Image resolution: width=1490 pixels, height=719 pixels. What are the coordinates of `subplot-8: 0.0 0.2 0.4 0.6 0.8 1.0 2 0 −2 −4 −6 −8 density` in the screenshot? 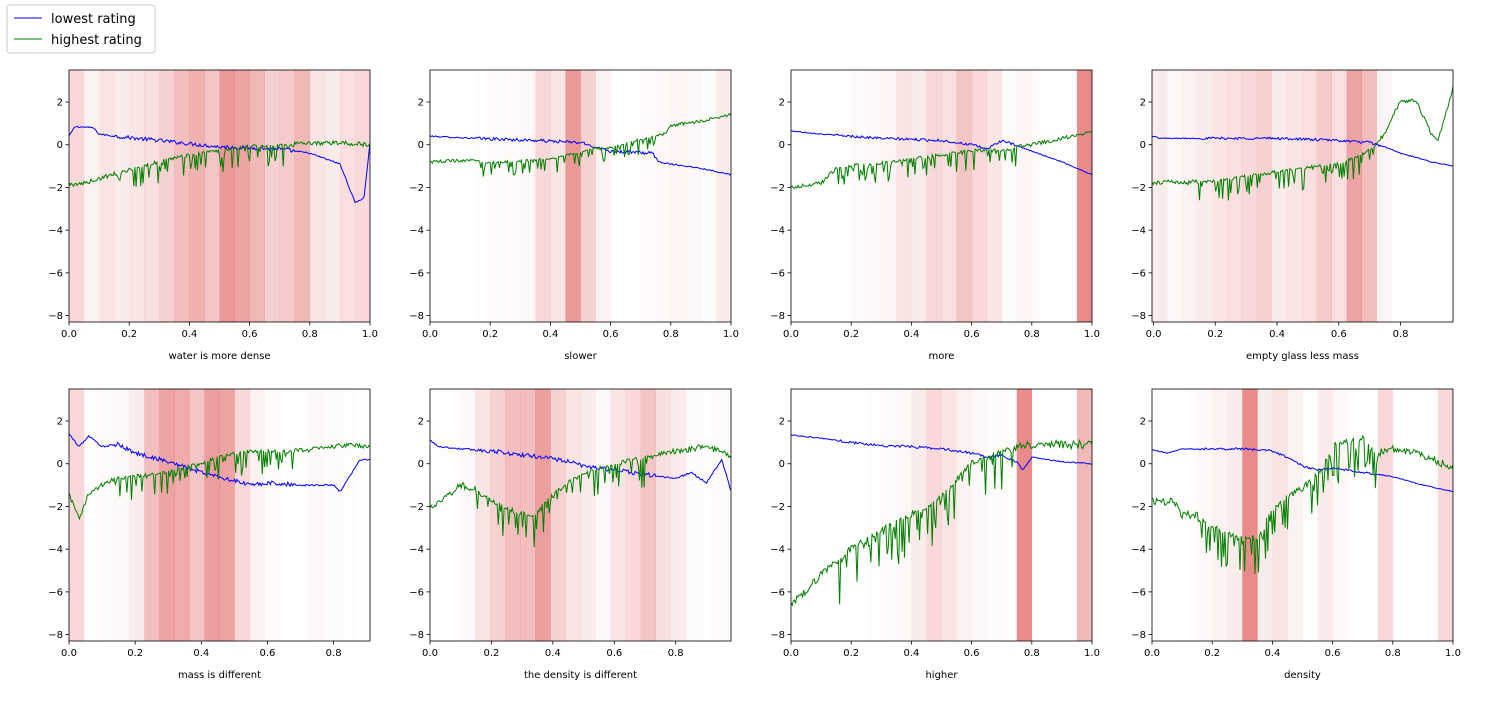 It's located at (1296, 534).